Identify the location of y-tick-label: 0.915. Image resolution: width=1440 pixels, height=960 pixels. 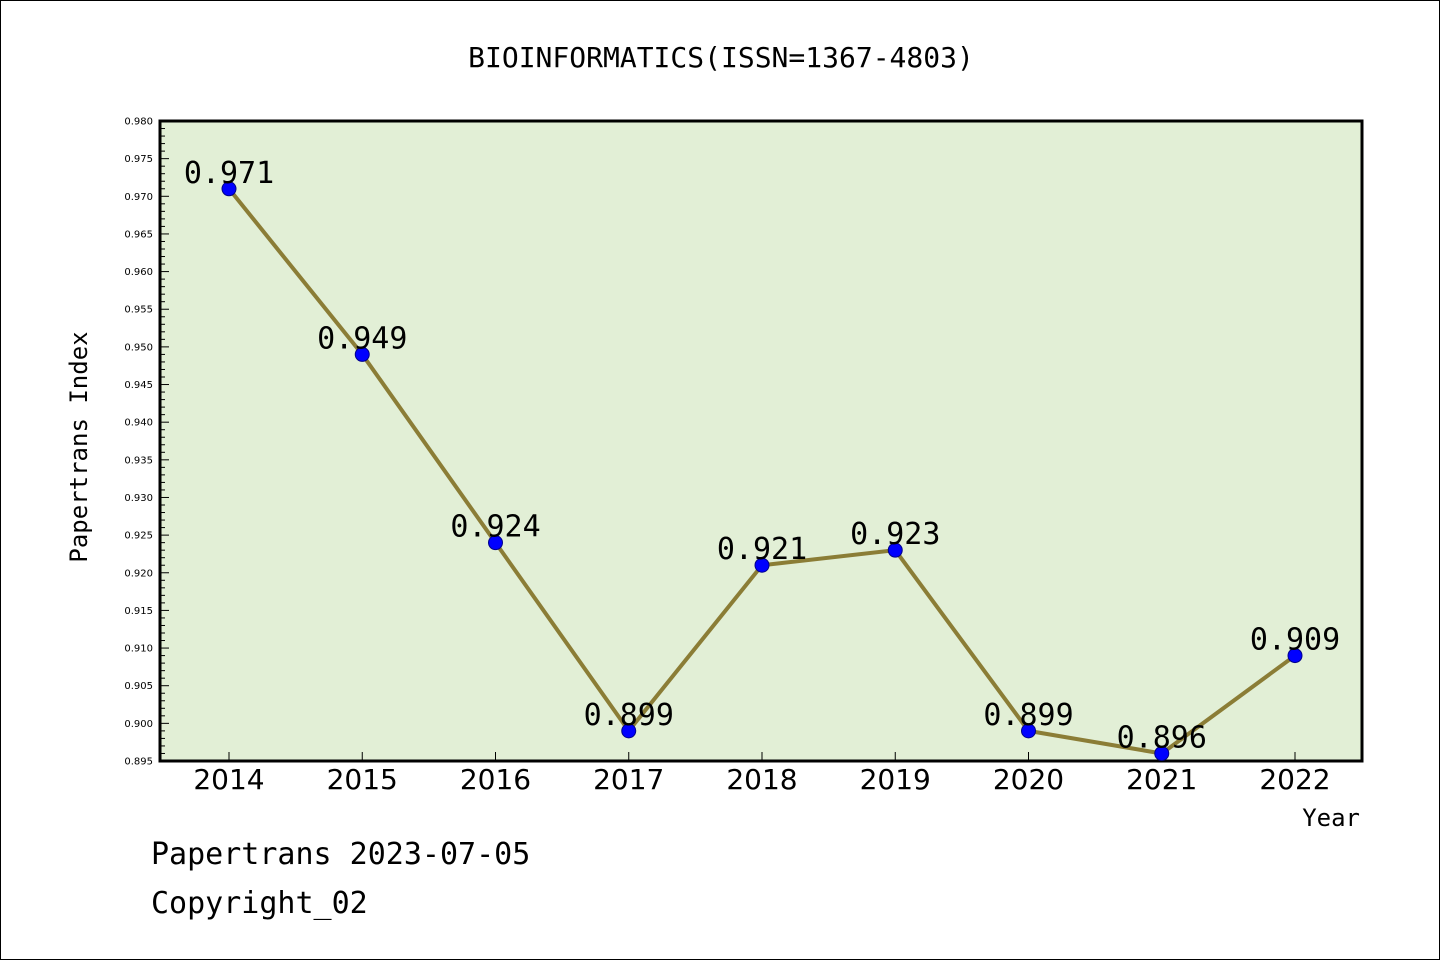
(138, 611).